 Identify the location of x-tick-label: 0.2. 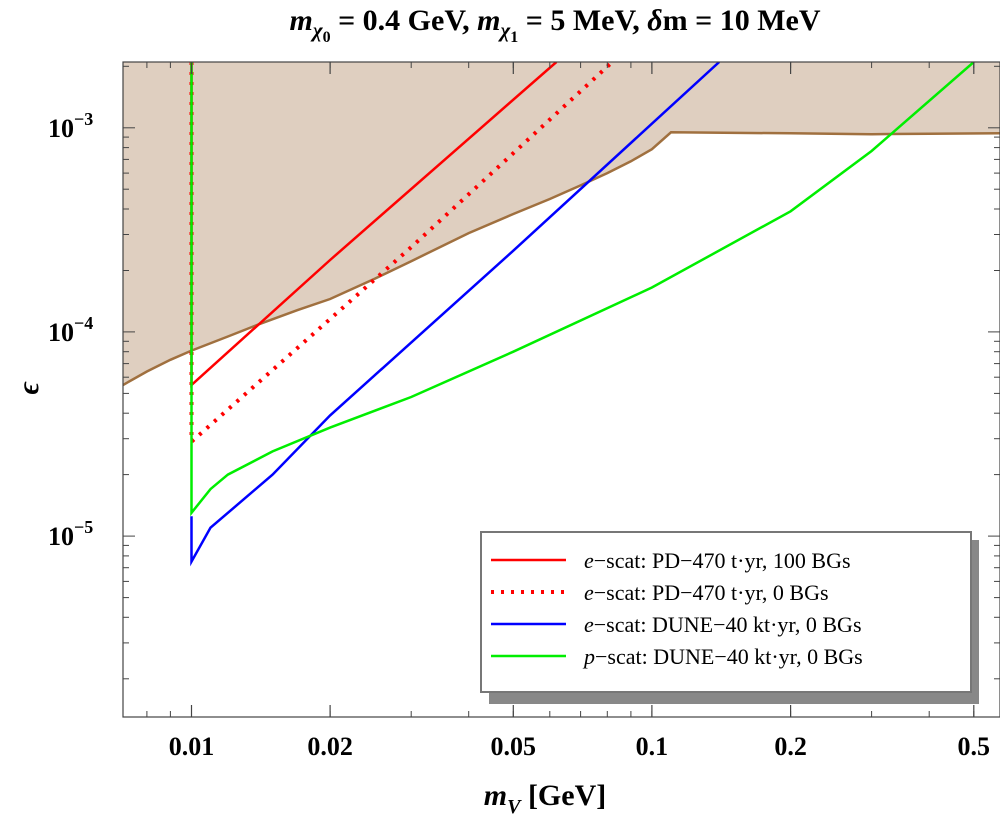
(790, 746).